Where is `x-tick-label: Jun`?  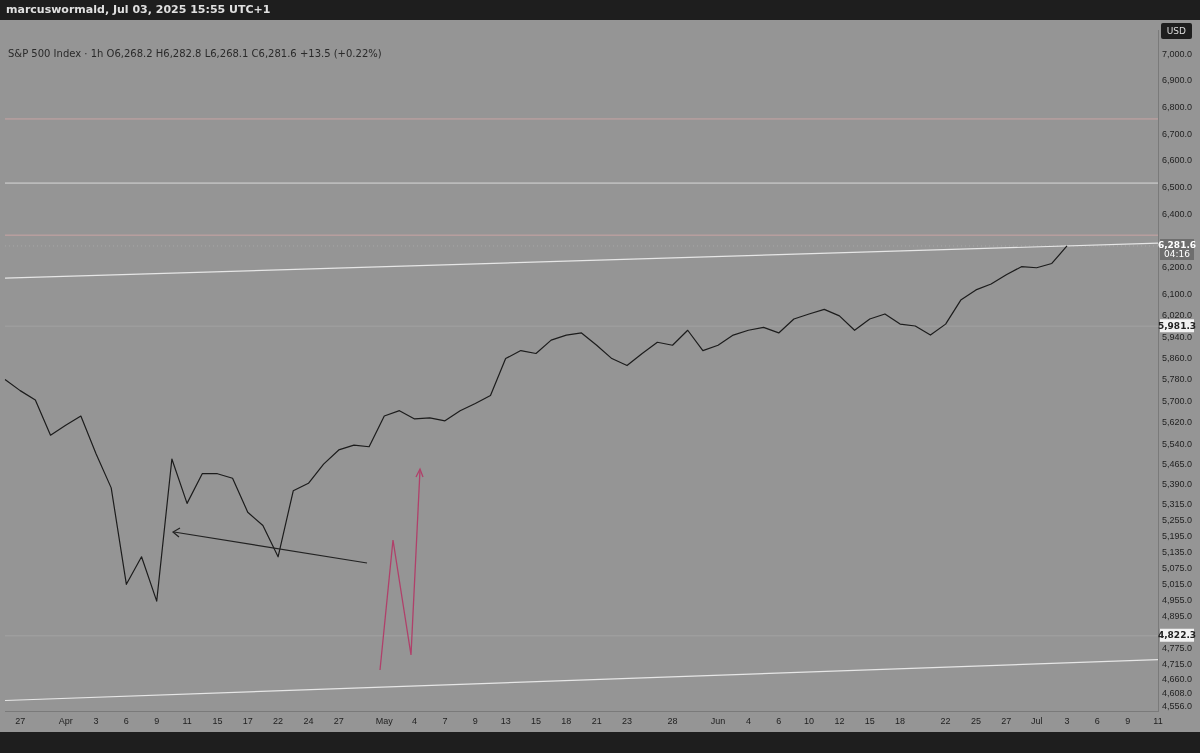 x-tick-label: Jun is located at coordinates (718, 721).